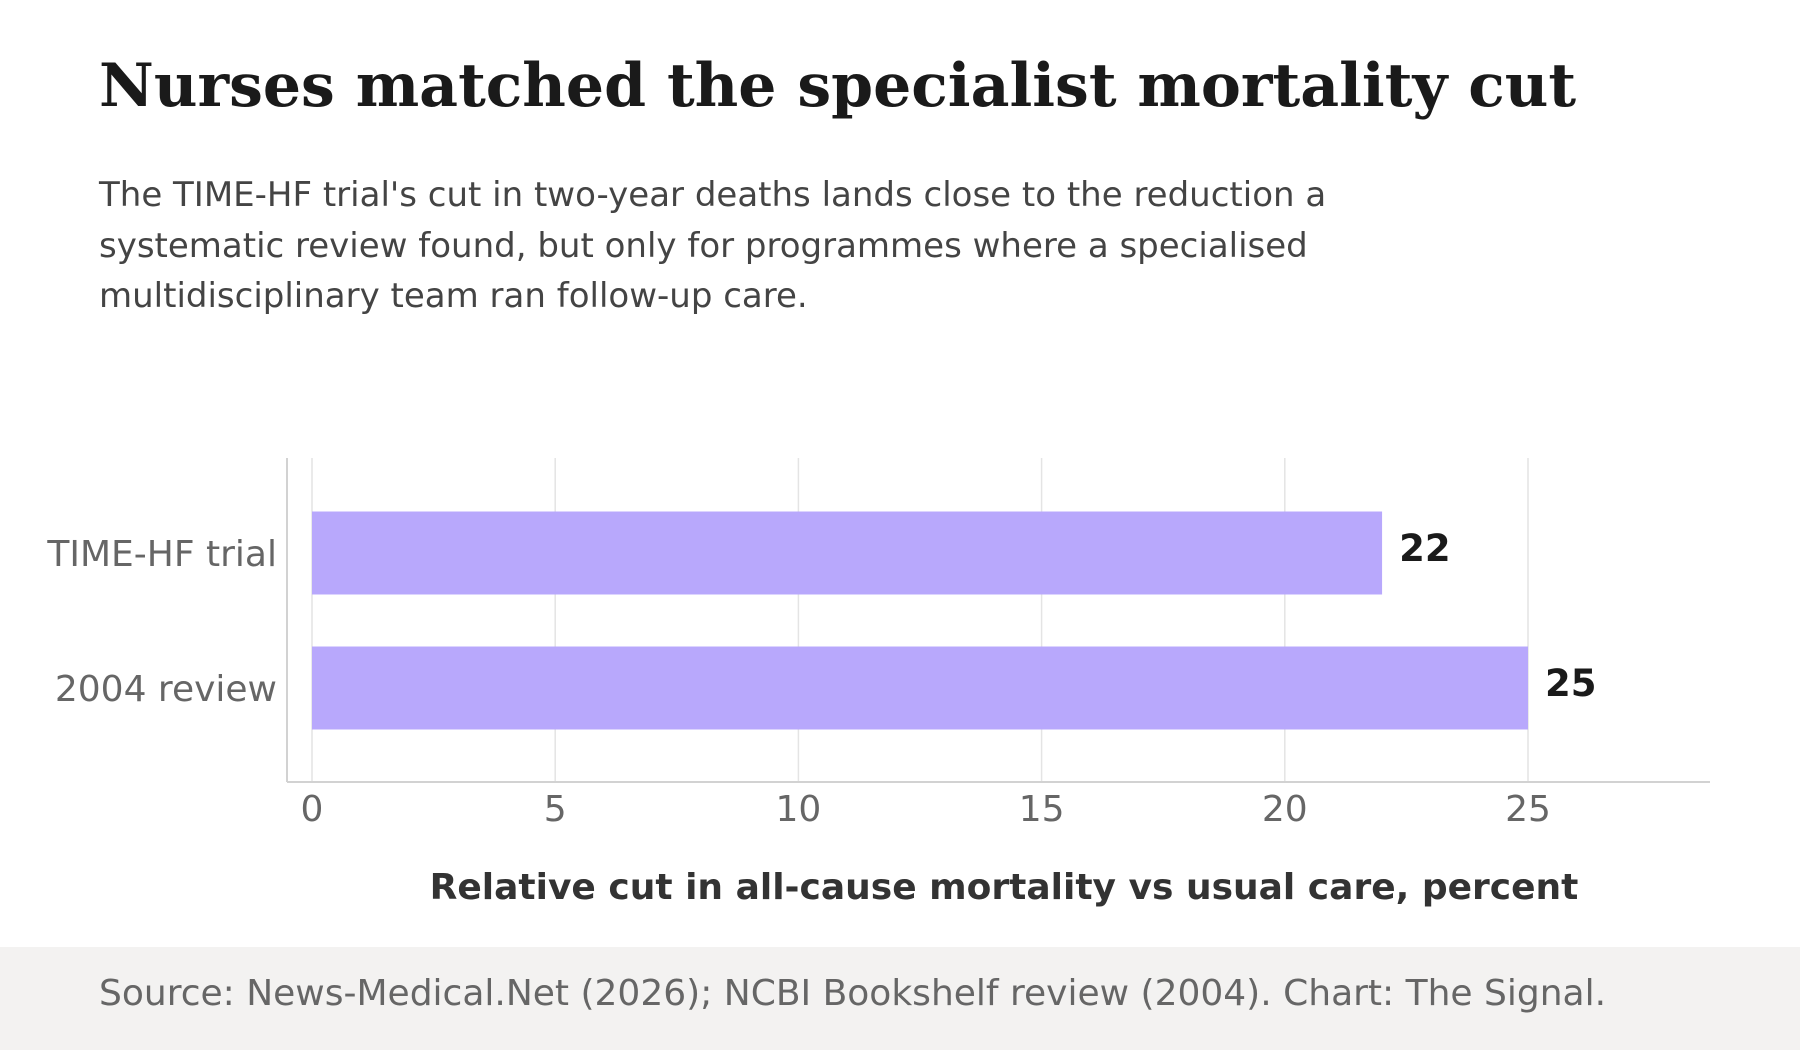  What do you see at coordinates (1528, 809) in the screenshot?
I see `x-tick-label-25: 25` at bounding box center [1528, 809].